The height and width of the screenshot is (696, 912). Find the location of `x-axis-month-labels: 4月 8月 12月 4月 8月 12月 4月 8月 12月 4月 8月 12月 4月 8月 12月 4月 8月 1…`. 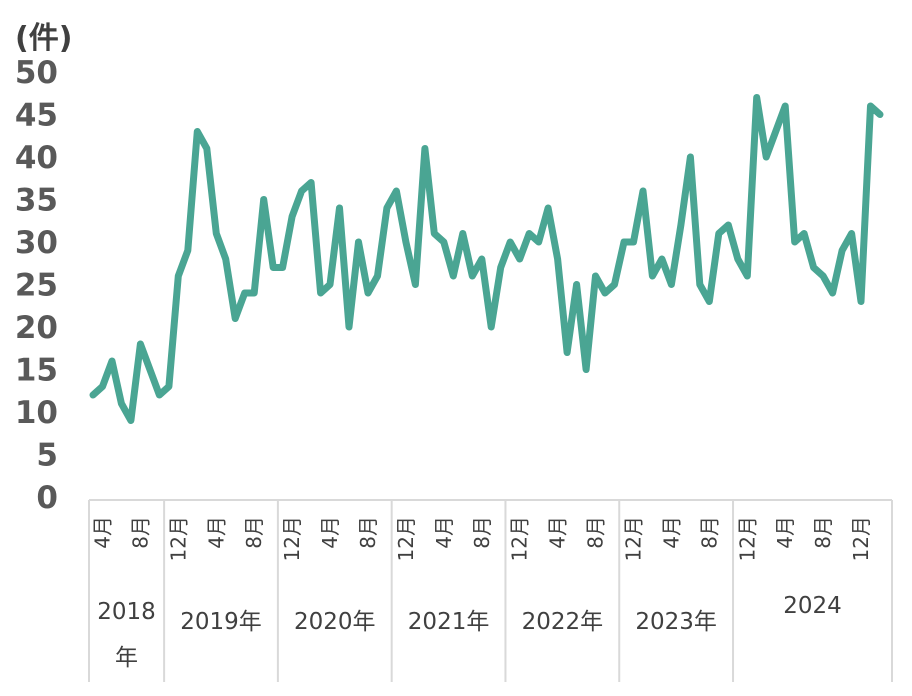

x-axis-month-labels: 4月 8月 12月 4月 8月 12月 4月 8月 12月 4月 8月 12月 4月 8月 12月 4月 8月 1… is located at coordinates (481, 538).